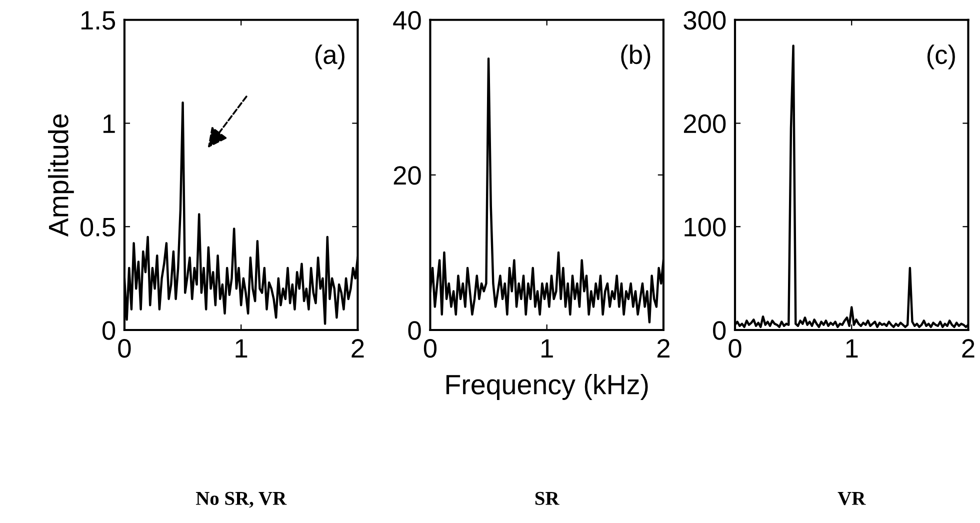 The height and width of the screenshot is (523, 980). I want to click on y-tick-label: 1.5, so click(98, 20).